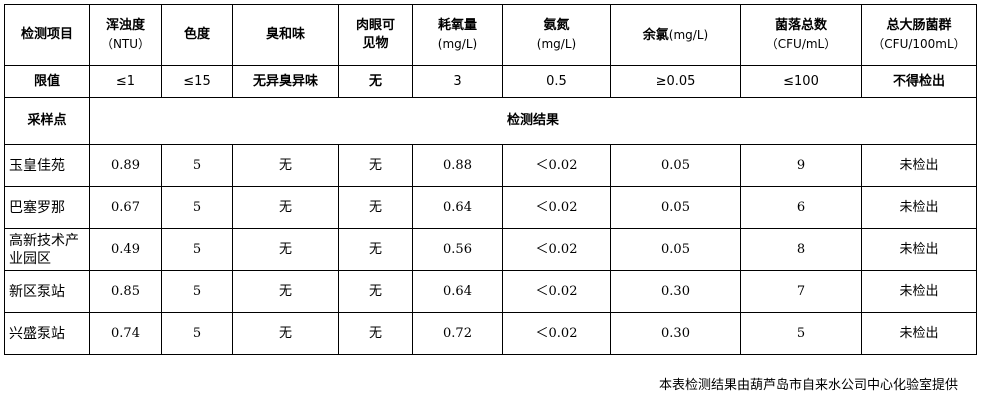 The height and width of the screenshot is (402, 982). What do you see at coordinates (919, 81) in the screenshot?
I see `limit-cell: 不得检出` at bounding box center [919, 81].